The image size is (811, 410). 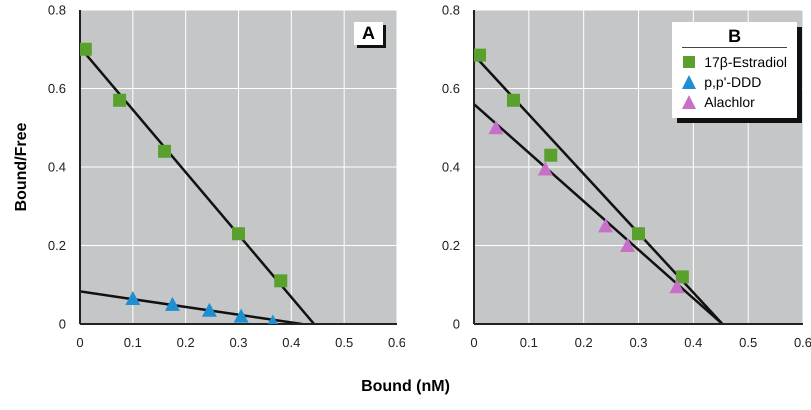 What do you see at coordinates (733, 82) in the screenshot?
I see `legend-label: p,p'-DDD` at bounding box center [733, 82].